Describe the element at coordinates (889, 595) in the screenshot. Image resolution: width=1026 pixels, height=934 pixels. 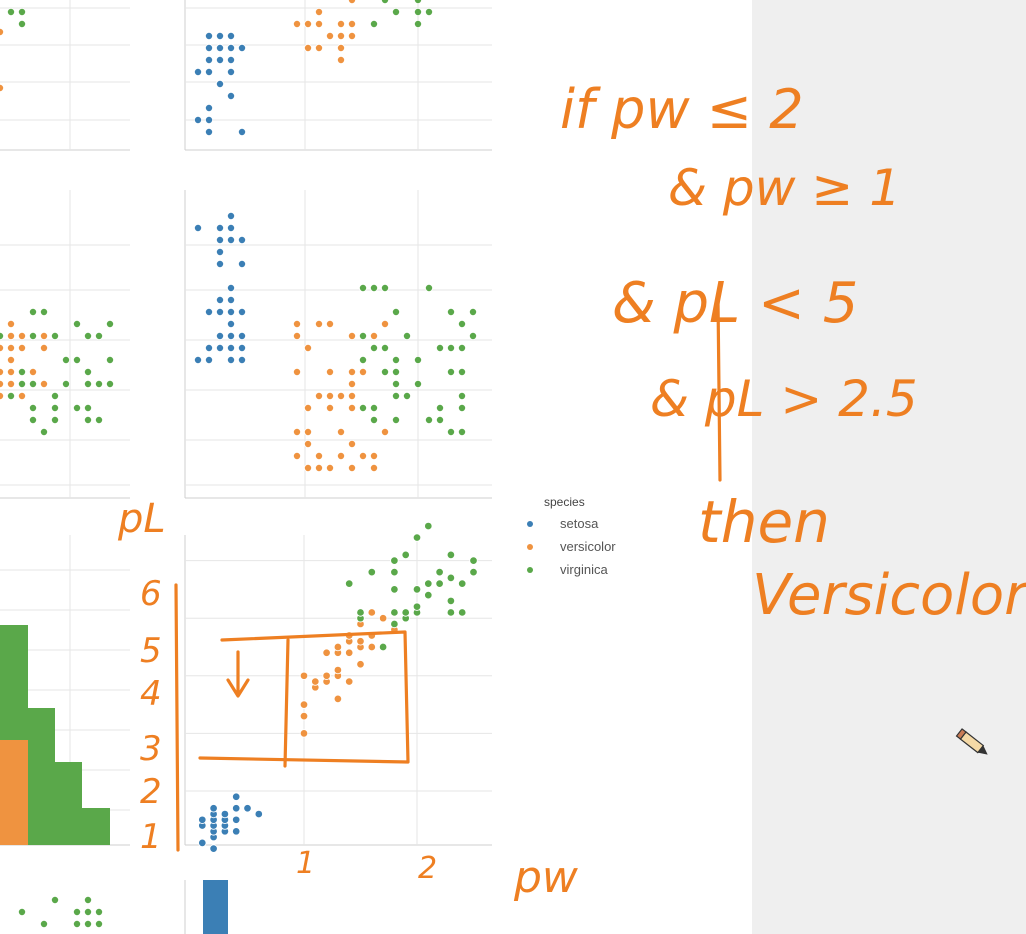
I see `hand-rule-line-6: Versicolor` at that location.